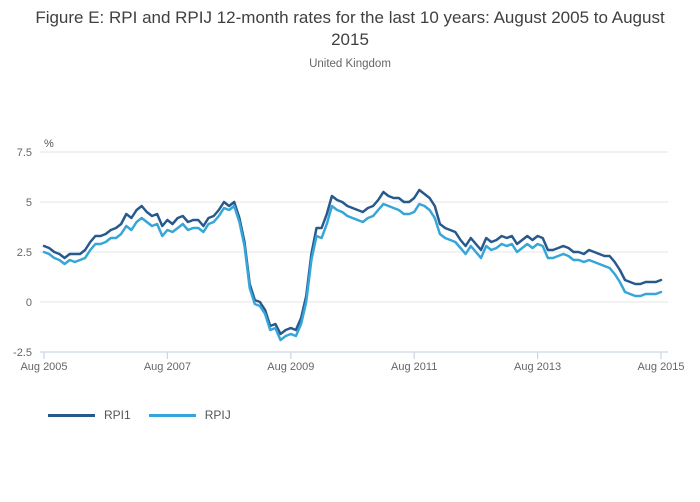  I want to click on x-tick-label: Aug 2011, so click(414, 367).